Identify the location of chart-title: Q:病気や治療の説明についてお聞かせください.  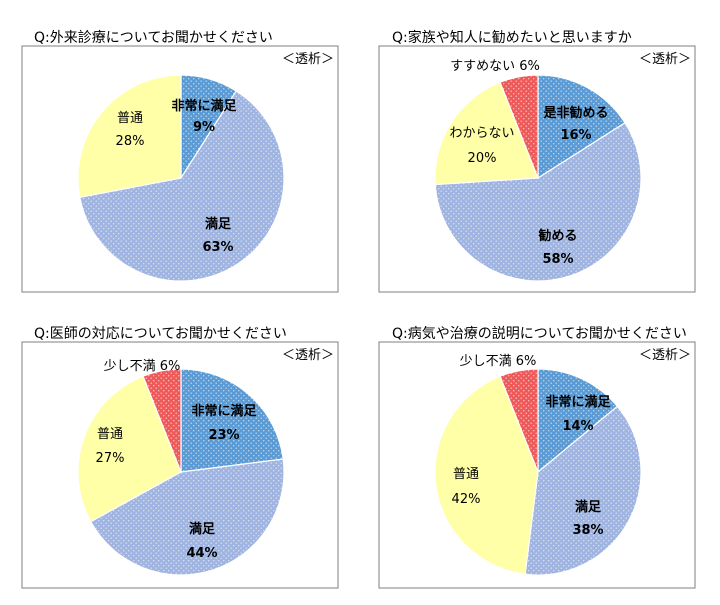
(539, 333).